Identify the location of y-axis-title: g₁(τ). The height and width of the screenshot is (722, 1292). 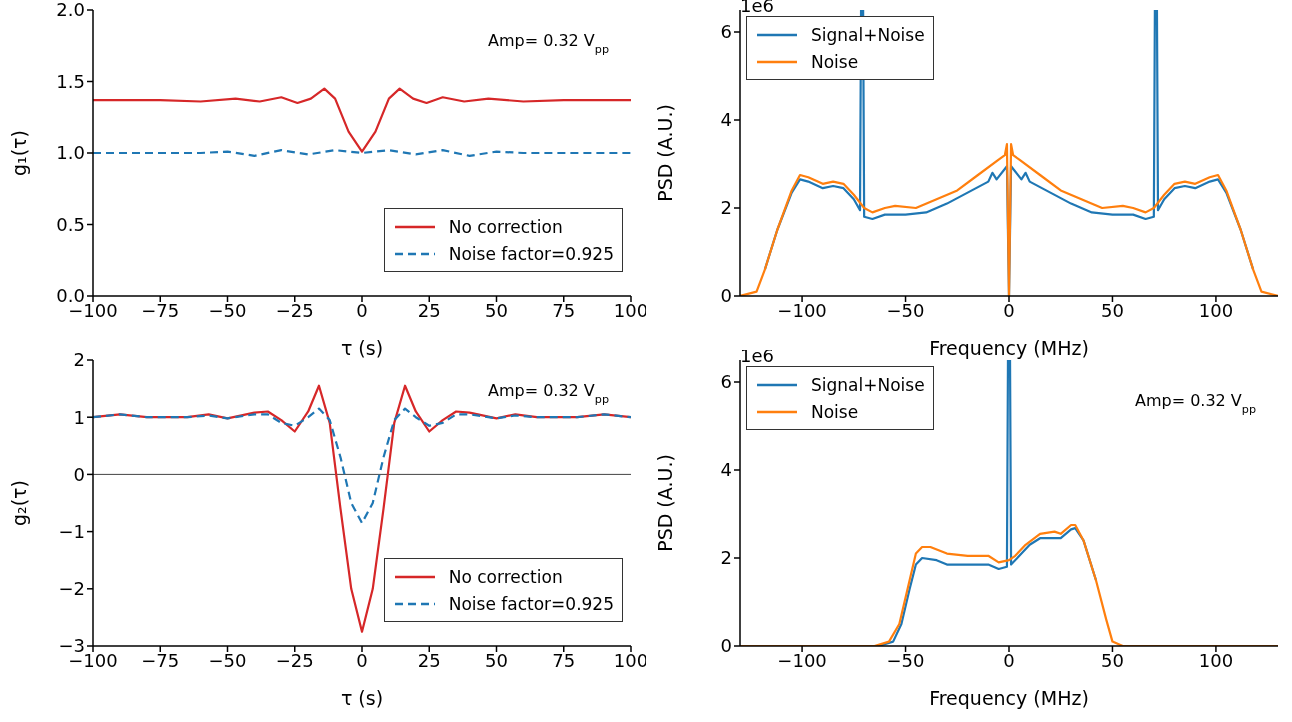
(19, 153).